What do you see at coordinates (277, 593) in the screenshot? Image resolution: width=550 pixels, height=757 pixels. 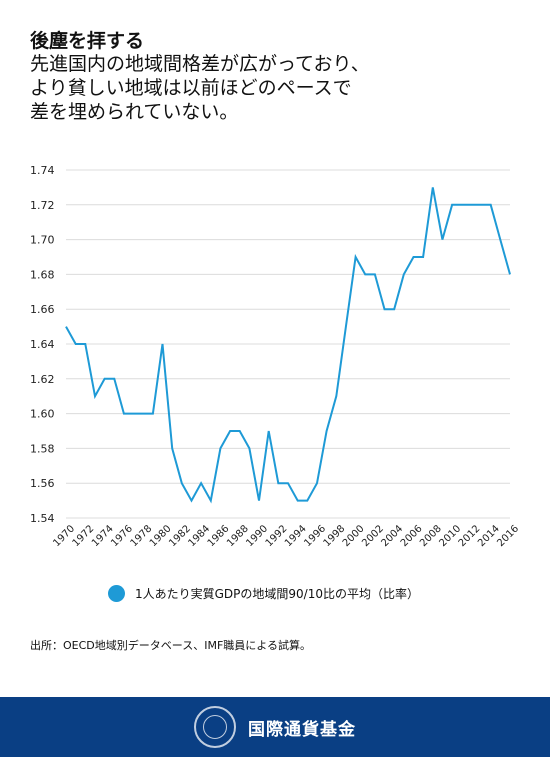 I see `legend-label: 1人あたり実質GDPの地域間90/10比の平均（比率）` at bounding box center [277, 593].